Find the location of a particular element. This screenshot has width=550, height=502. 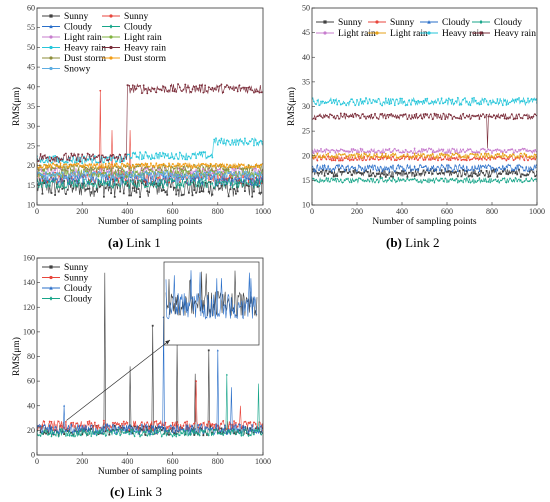

legend-label: Heavy rain is located at coordinates (515, 34).